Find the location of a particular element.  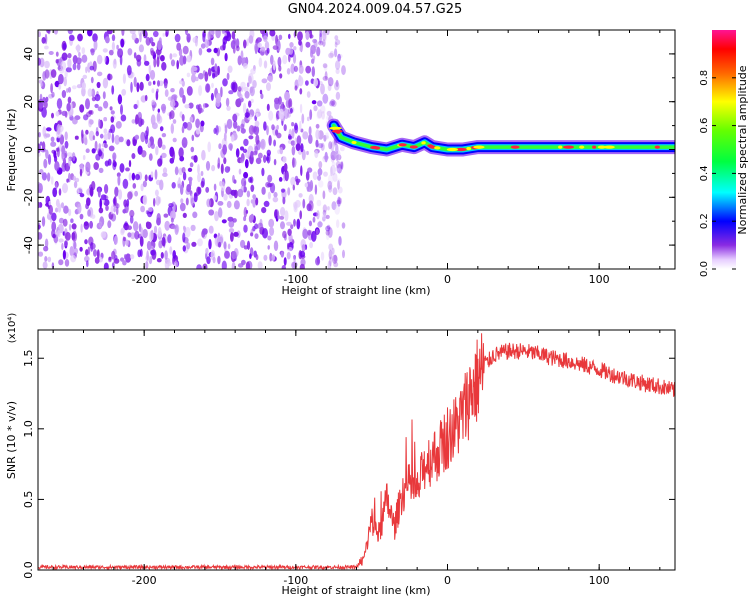

y-tick-label: 20 is located at coordinates (28, 102).